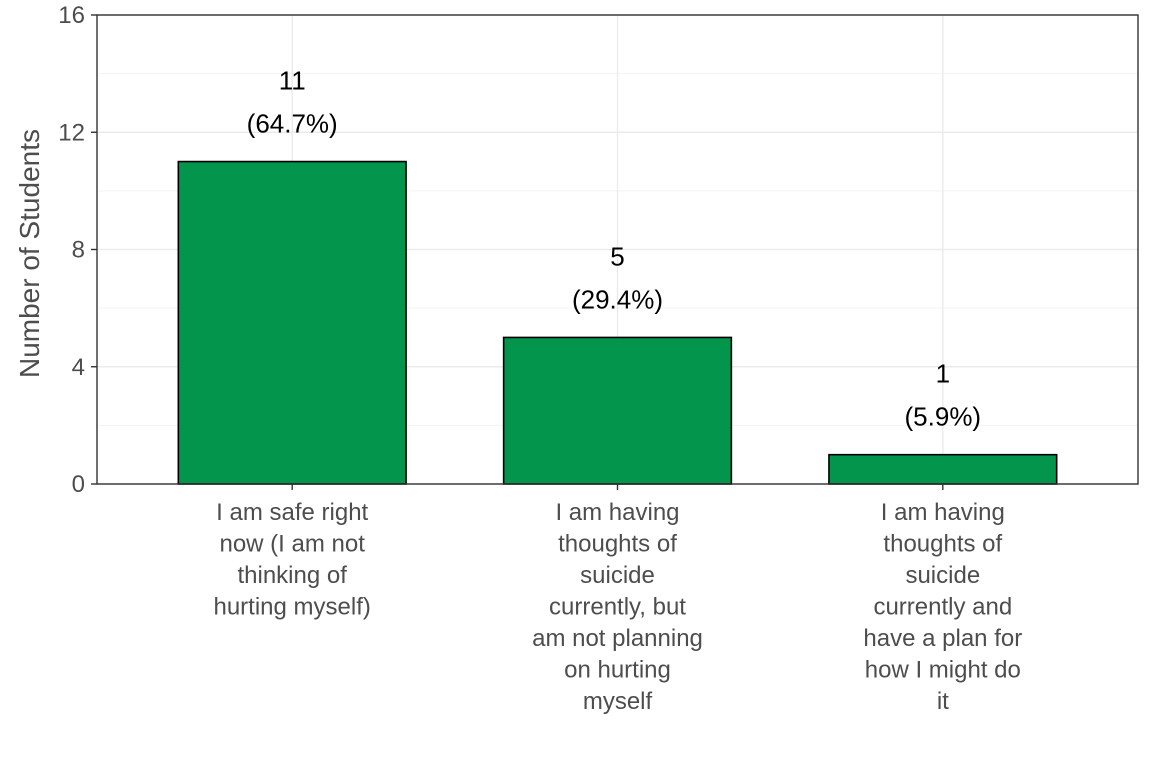 Image resolution: width=1152 pixels, height=773 pixels. I want to click on x-tick-label-line: it, so click(943, 701).